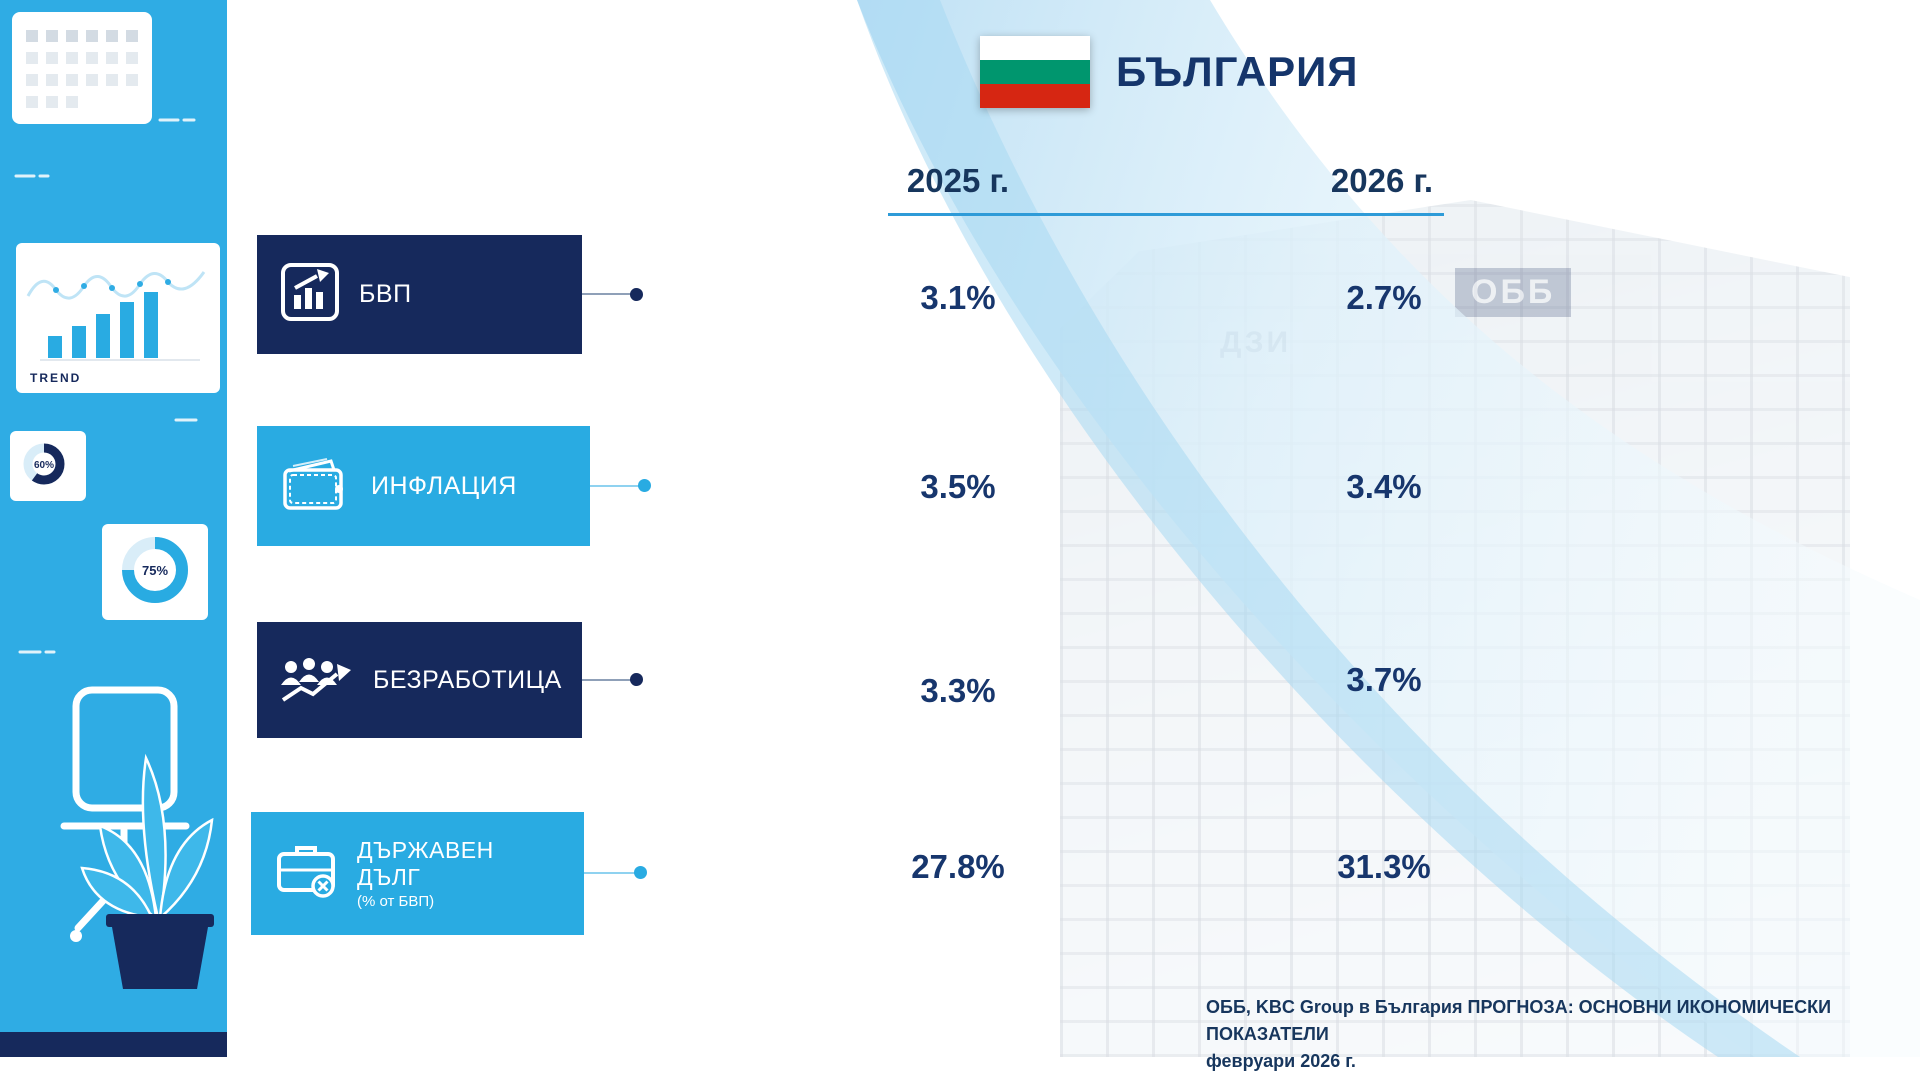 This screenshot has height=1075, width=1920. What do you see at coordinates (1382, 180) in the screenshot?
I see `column-header-2026: 2026 г.` at bounding box center [1382, 180].